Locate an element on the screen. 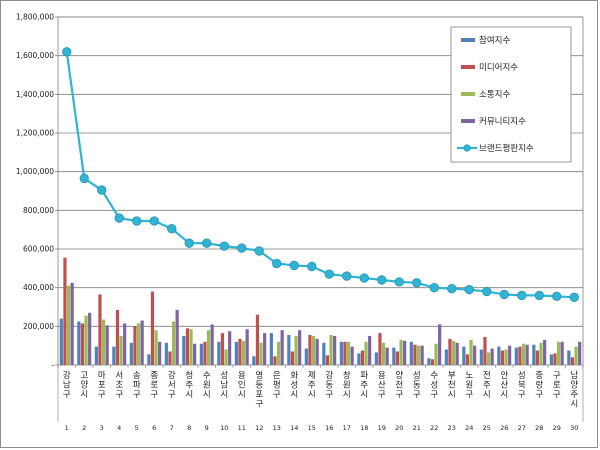  x-rank-label: 4 is located at coordinates (119, 428).